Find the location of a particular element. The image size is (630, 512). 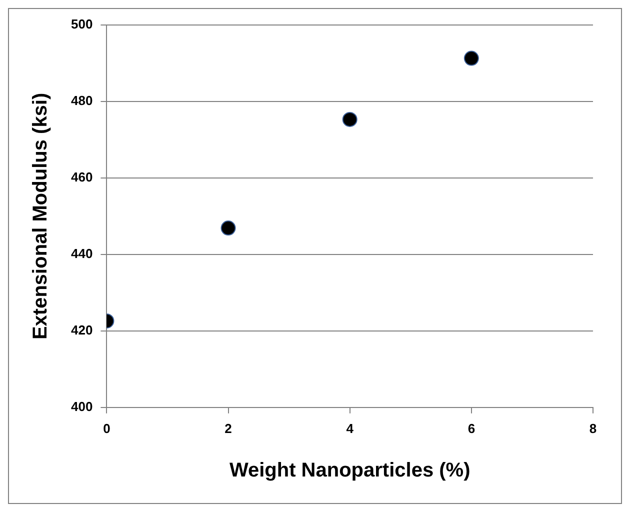

x-tick-label: 0 is located at coordinates (106, 428).